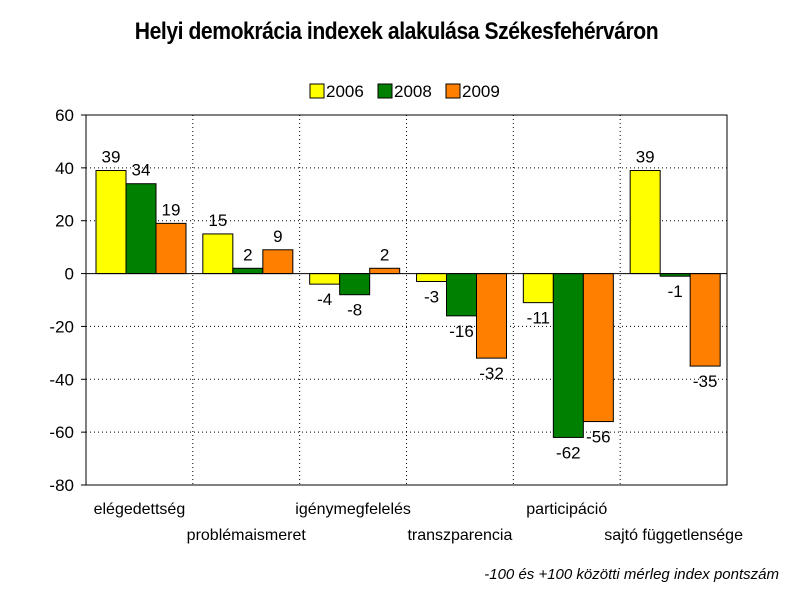 This screenshot has height=600, width=793. I want to click on category-label: participáció, so click(566, 509).